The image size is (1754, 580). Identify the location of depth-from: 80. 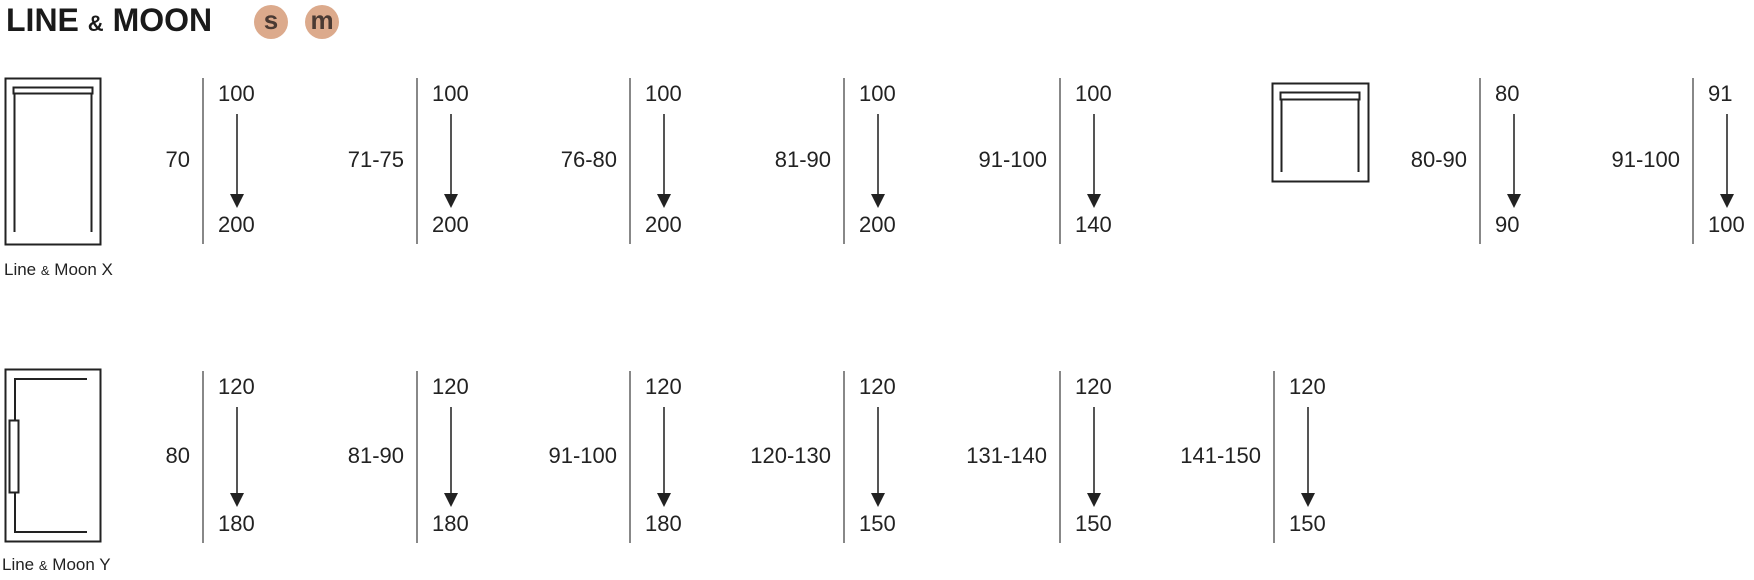
(1507, 93).